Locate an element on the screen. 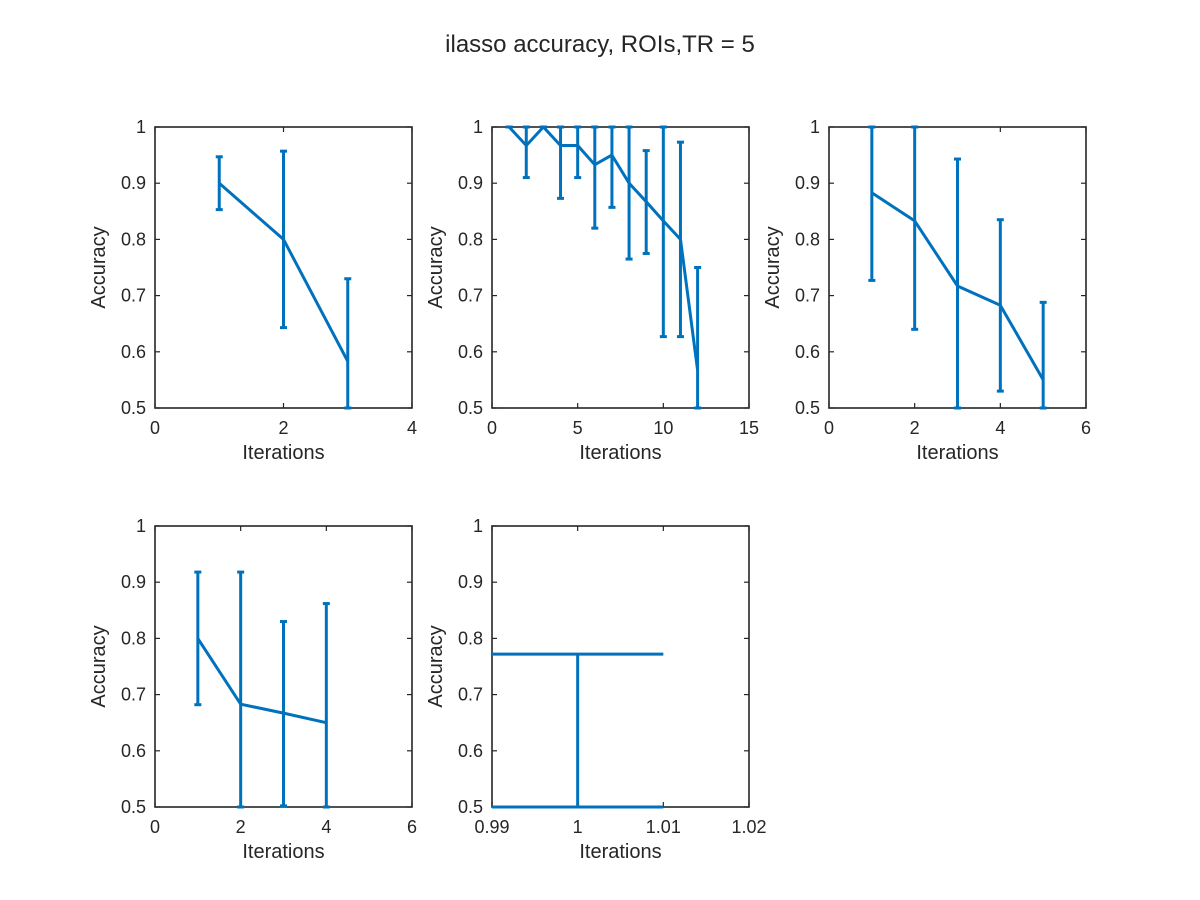 The width and height of the screenshot is (1200, 900). x-tick-label: 15 is located at coordinates (749, 428).